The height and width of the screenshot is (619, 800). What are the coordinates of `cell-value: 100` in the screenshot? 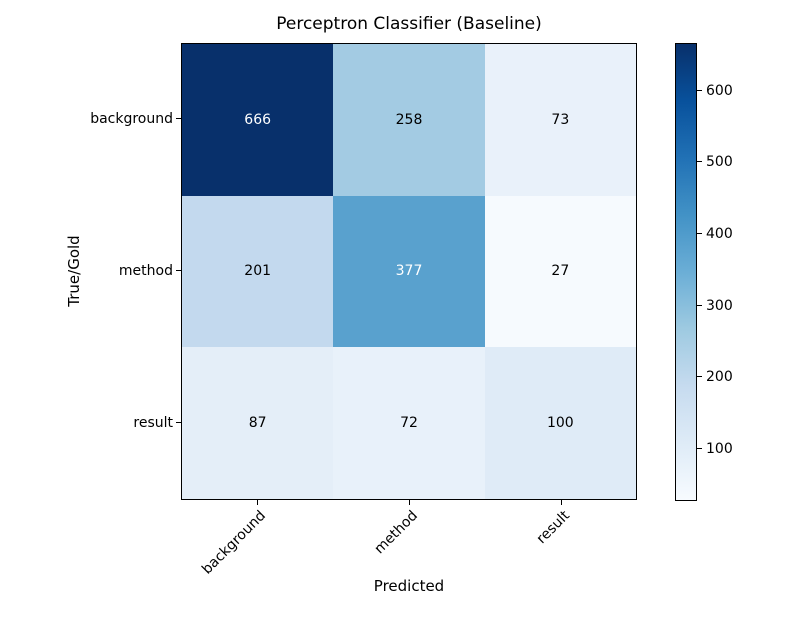 It's located at (560, 423).